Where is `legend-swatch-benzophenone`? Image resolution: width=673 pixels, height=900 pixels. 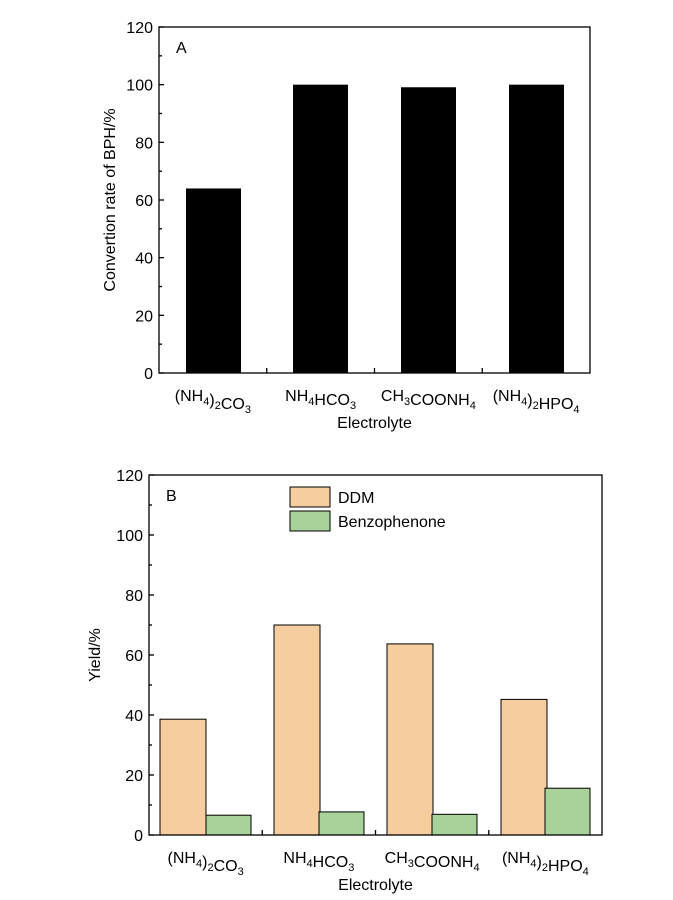
legend-swatch-benzophenone is located at coordinates (310, 521).